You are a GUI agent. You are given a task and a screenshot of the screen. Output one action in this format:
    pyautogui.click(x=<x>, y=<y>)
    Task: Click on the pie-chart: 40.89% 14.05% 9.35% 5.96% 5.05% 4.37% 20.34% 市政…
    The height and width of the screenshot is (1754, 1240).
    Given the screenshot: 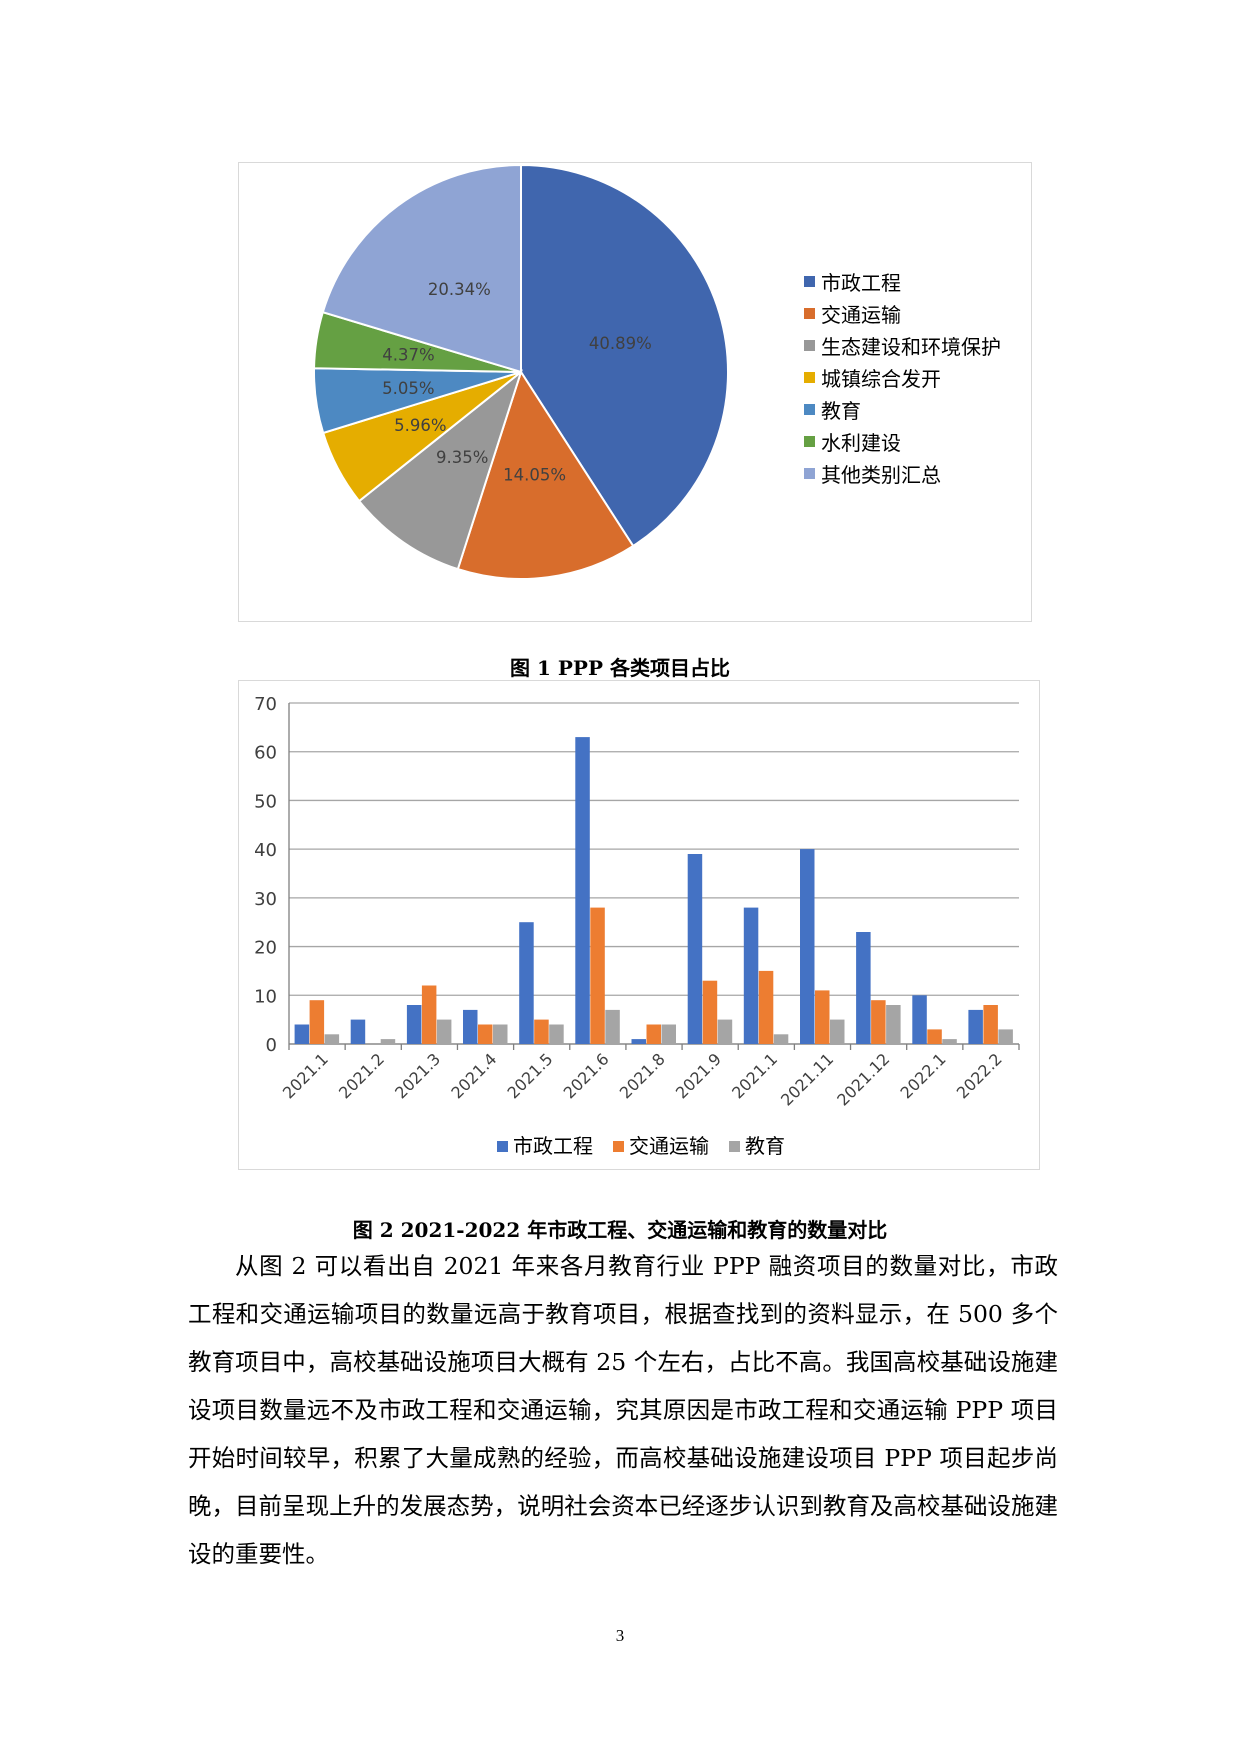 What is the action you would take?
    pyautogui.click(x=657, y=371)
    